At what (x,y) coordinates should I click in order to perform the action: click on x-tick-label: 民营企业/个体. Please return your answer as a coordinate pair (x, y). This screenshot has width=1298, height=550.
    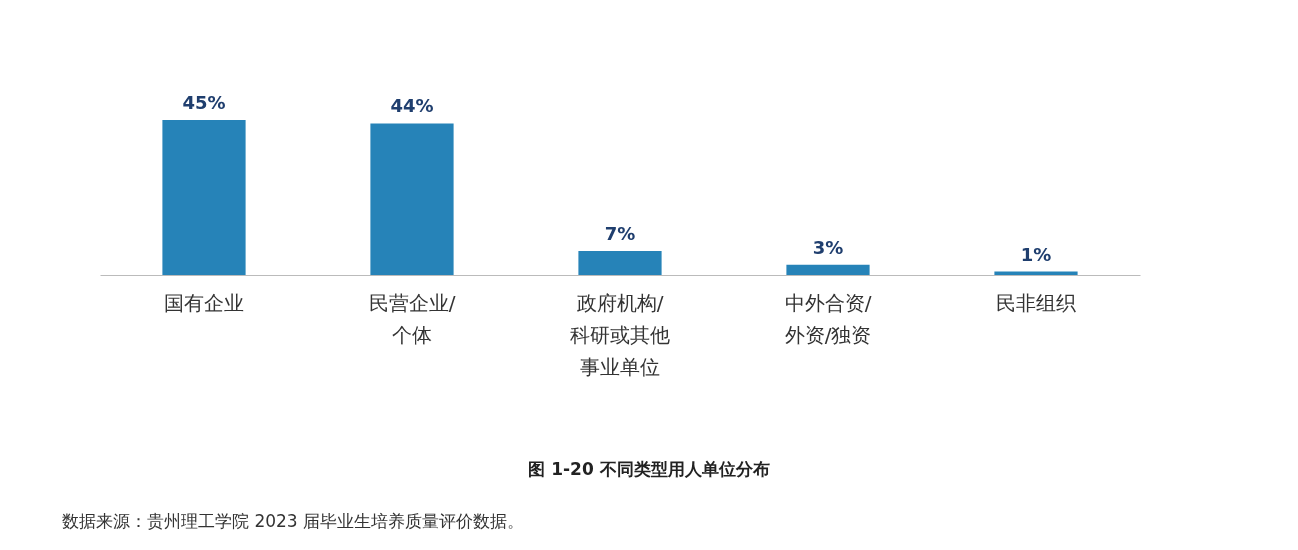
    Looking at the image, I should click on (412, 318).